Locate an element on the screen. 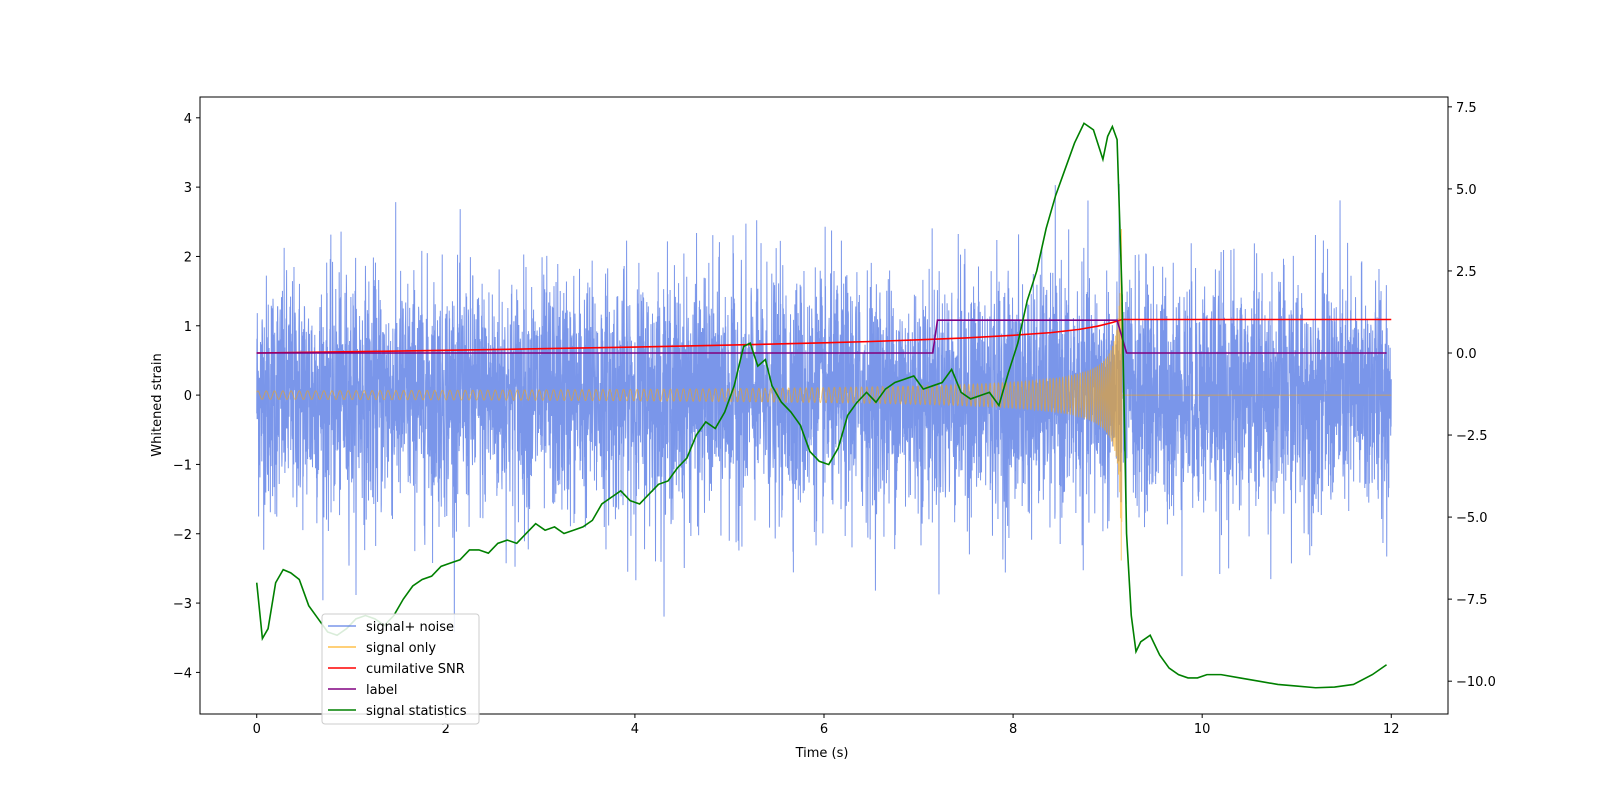 The width and height of the screenshot is (1600, 800). series-cumilative-snr-line is located at coordinates (824, 336).